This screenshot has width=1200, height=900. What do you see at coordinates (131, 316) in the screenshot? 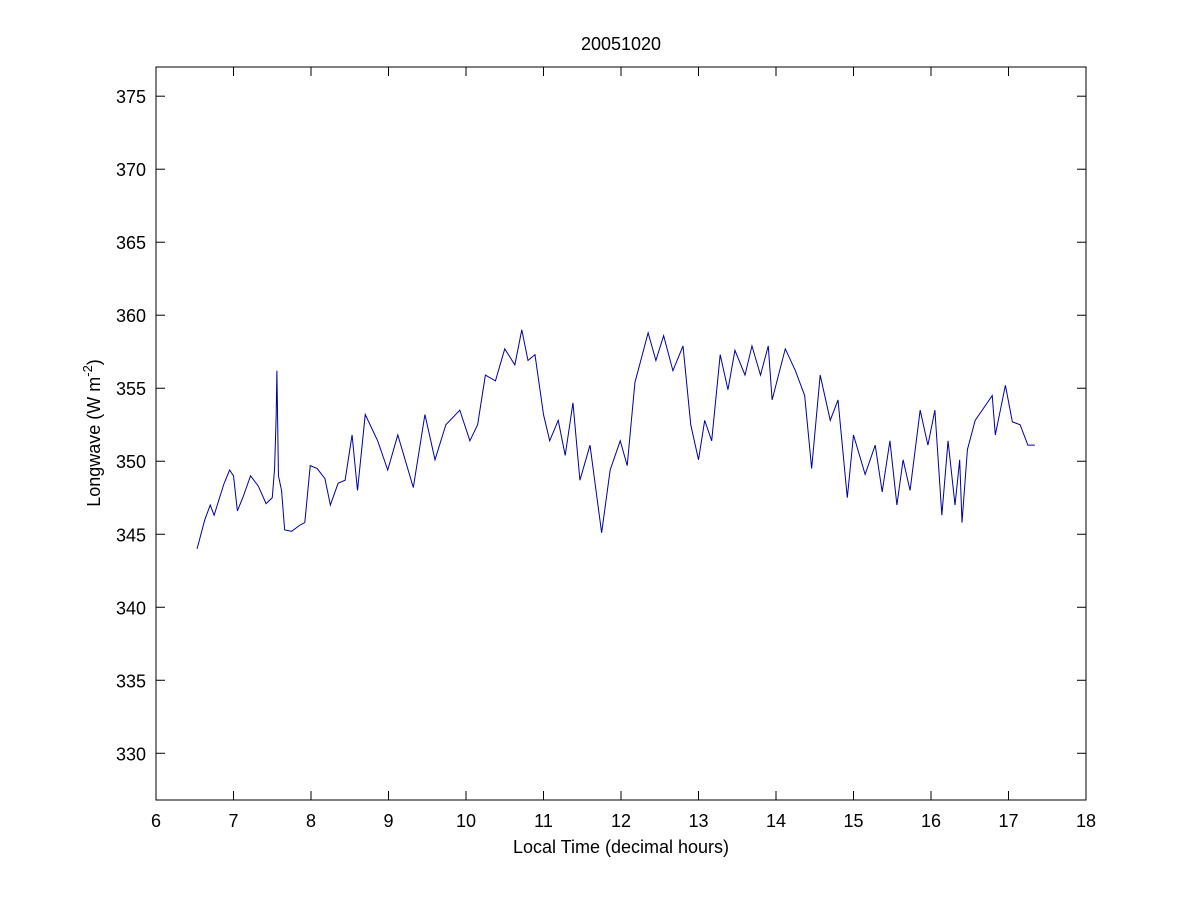
I see `y-tick-label: 360` at bounding box center [131, 316].